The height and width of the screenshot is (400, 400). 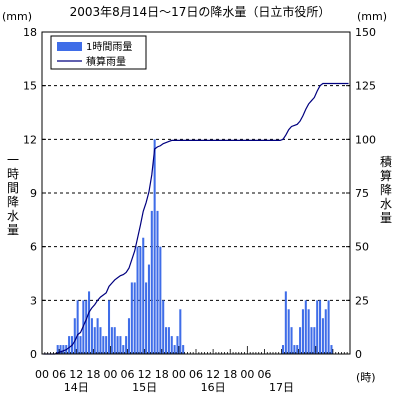 I want to click on legend-bar-swatch, so click(x=69, y=46).